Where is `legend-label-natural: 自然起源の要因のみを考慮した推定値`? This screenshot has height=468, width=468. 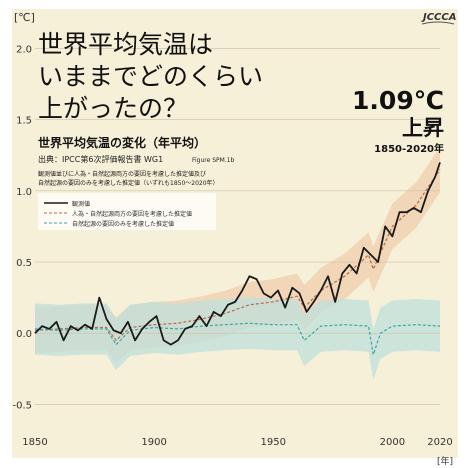 legend-label-natural: 自然起源の要因のみを考慮した推定値 is located at coordinates (123, 224).